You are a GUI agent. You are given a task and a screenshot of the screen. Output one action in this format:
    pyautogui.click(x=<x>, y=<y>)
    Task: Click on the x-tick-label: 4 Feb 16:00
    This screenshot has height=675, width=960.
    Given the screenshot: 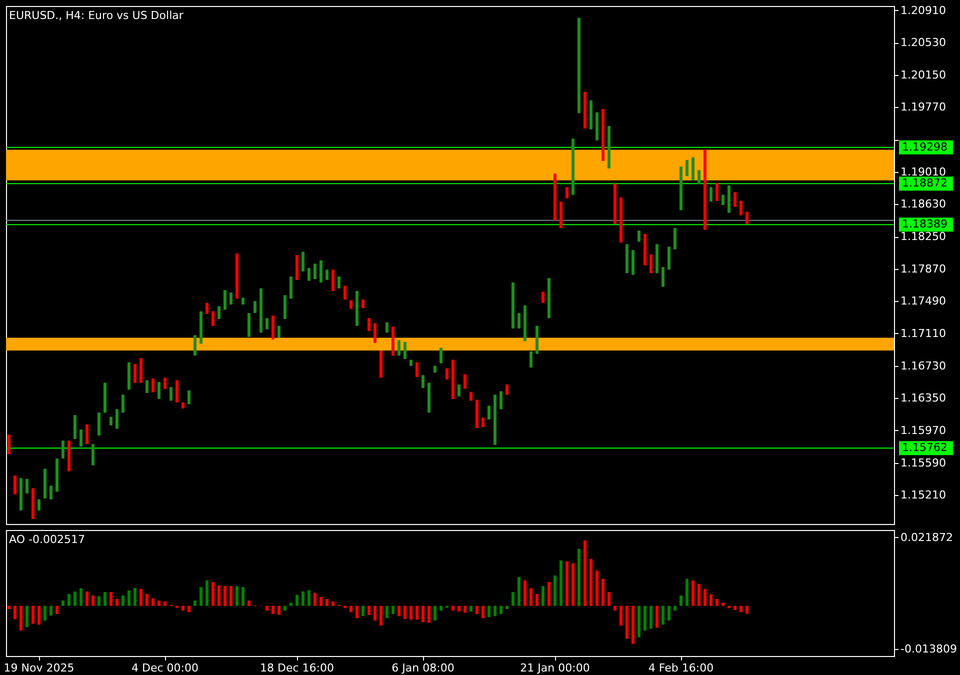 What is the action you would take?
    pyautogui.click(x=681, y=668)
    